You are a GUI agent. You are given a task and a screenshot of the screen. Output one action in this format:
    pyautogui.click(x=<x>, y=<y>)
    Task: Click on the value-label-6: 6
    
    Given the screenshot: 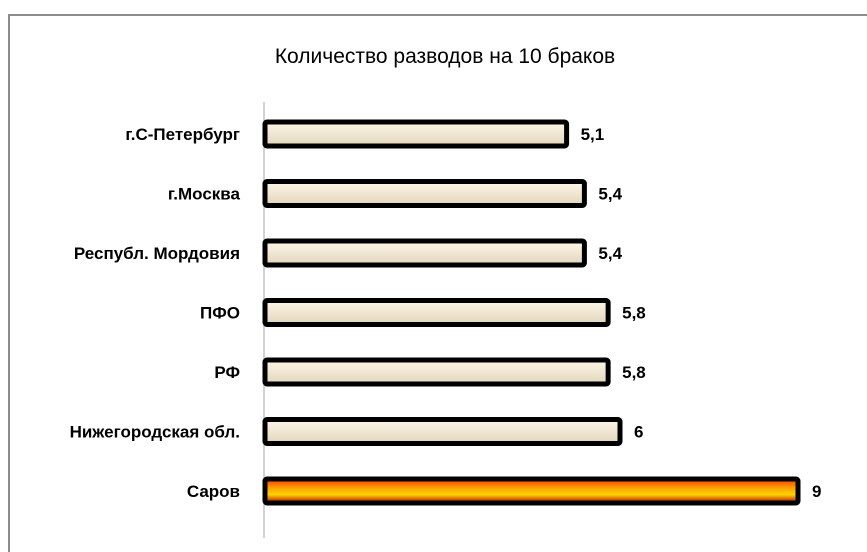 What is the action you would take?
    pyautogui.click(x=638, y=432)
    